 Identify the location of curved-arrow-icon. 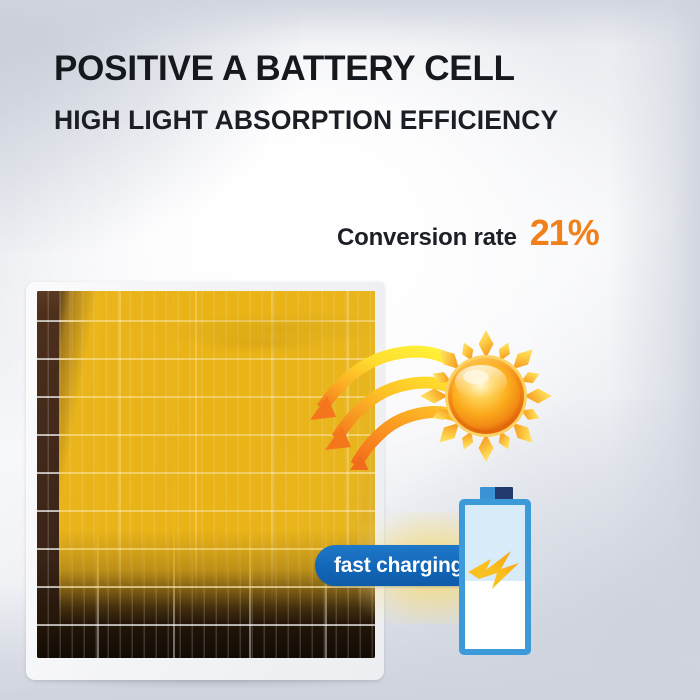
(384, 410).